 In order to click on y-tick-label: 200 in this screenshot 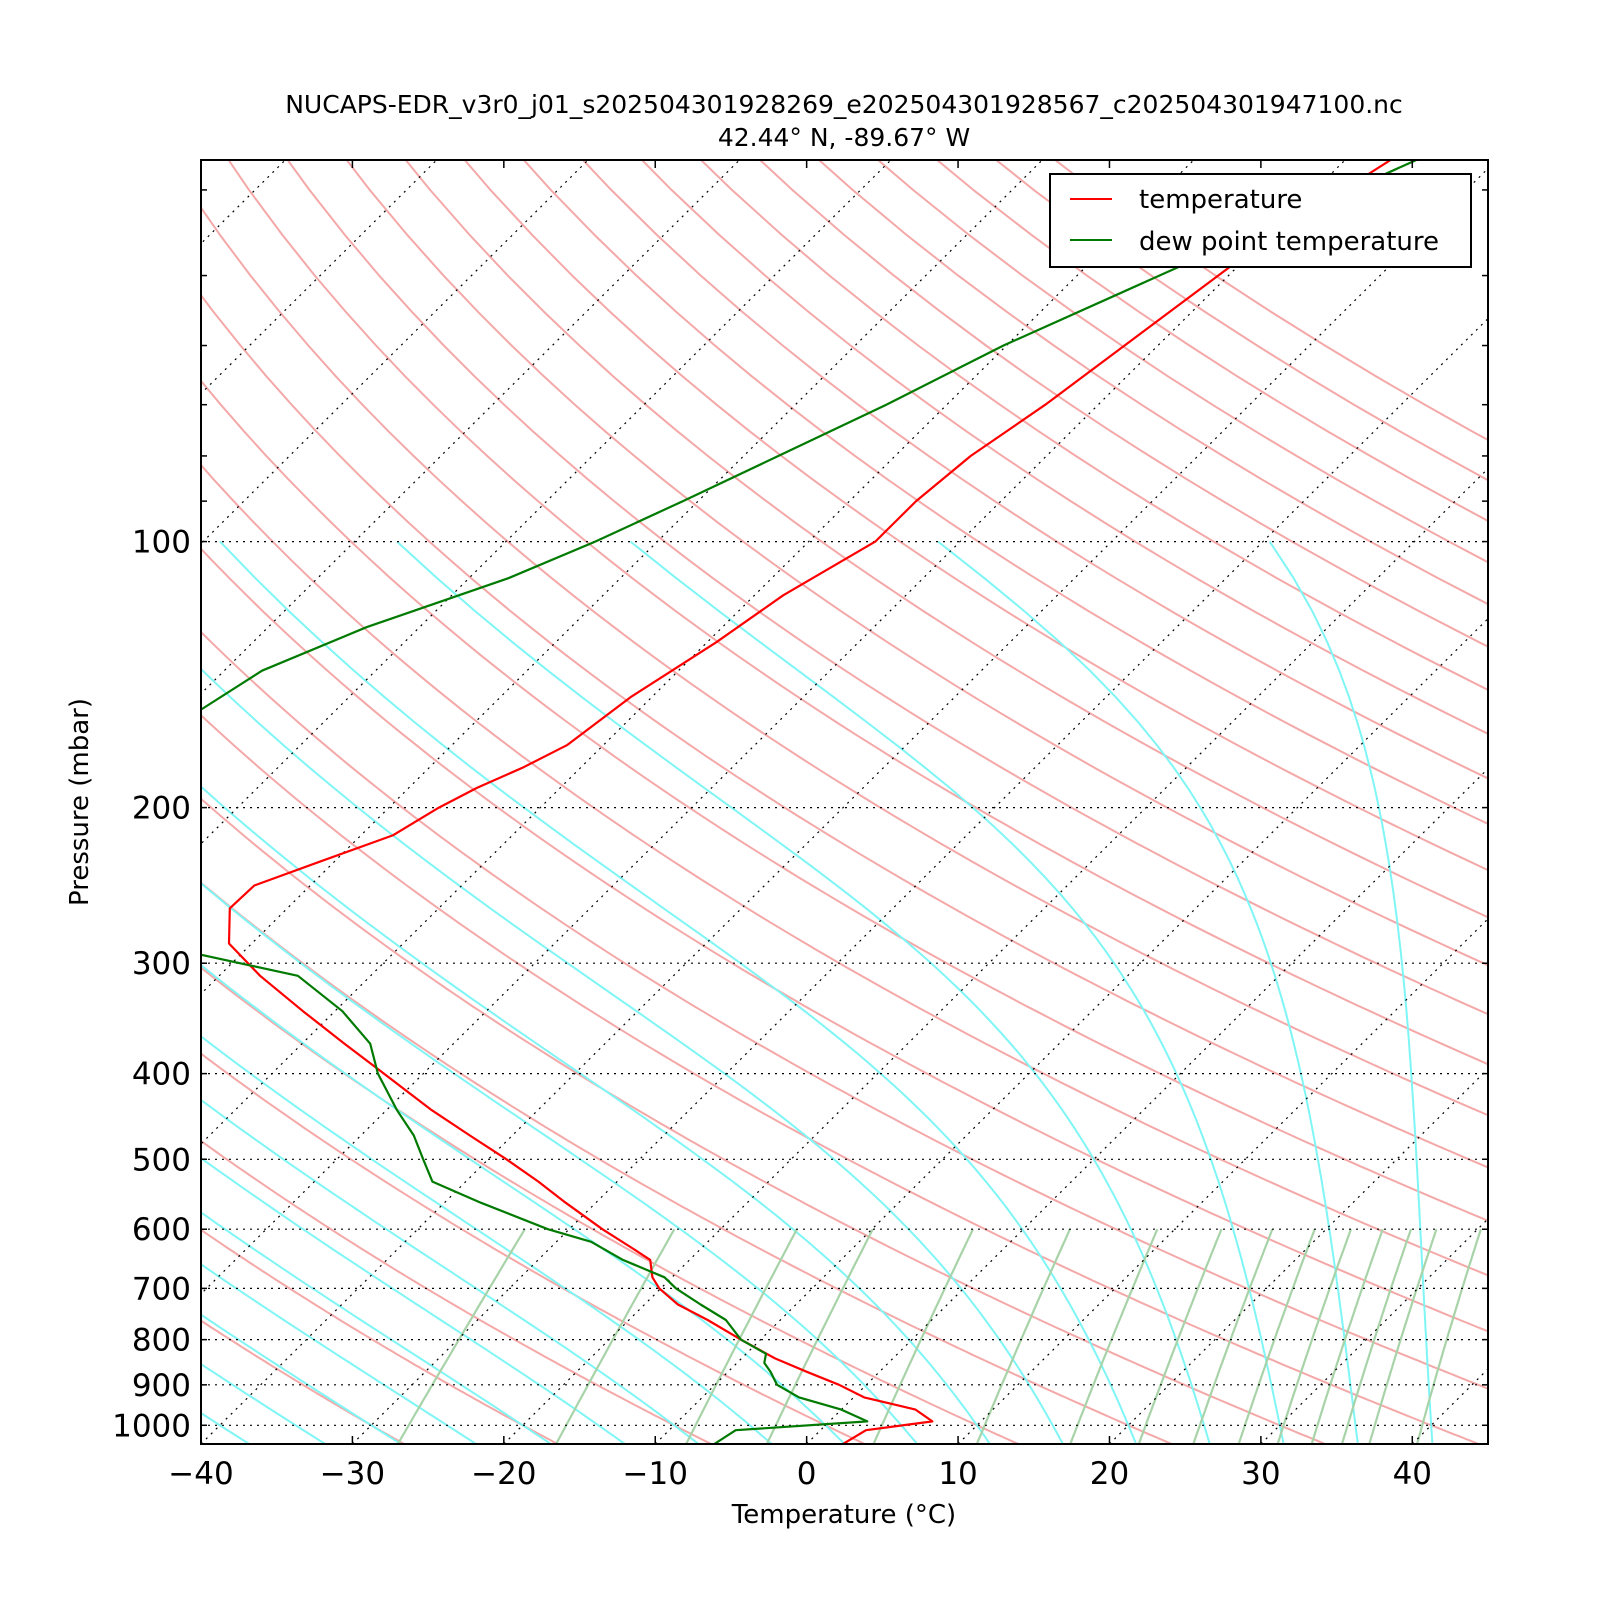, I will do `click(161, 809)`.